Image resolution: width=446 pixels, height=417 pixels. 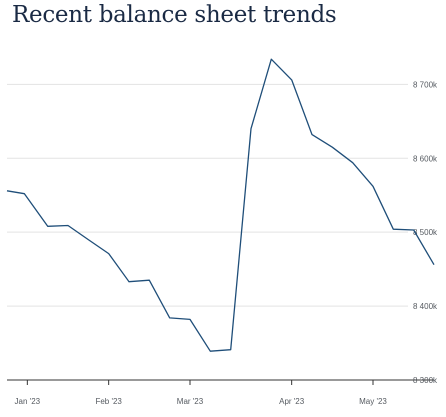 I want to click on x-axis: Jan '23 Feb '23 Mar '23 Apr '23 May '23, so click(x=220, y=392).